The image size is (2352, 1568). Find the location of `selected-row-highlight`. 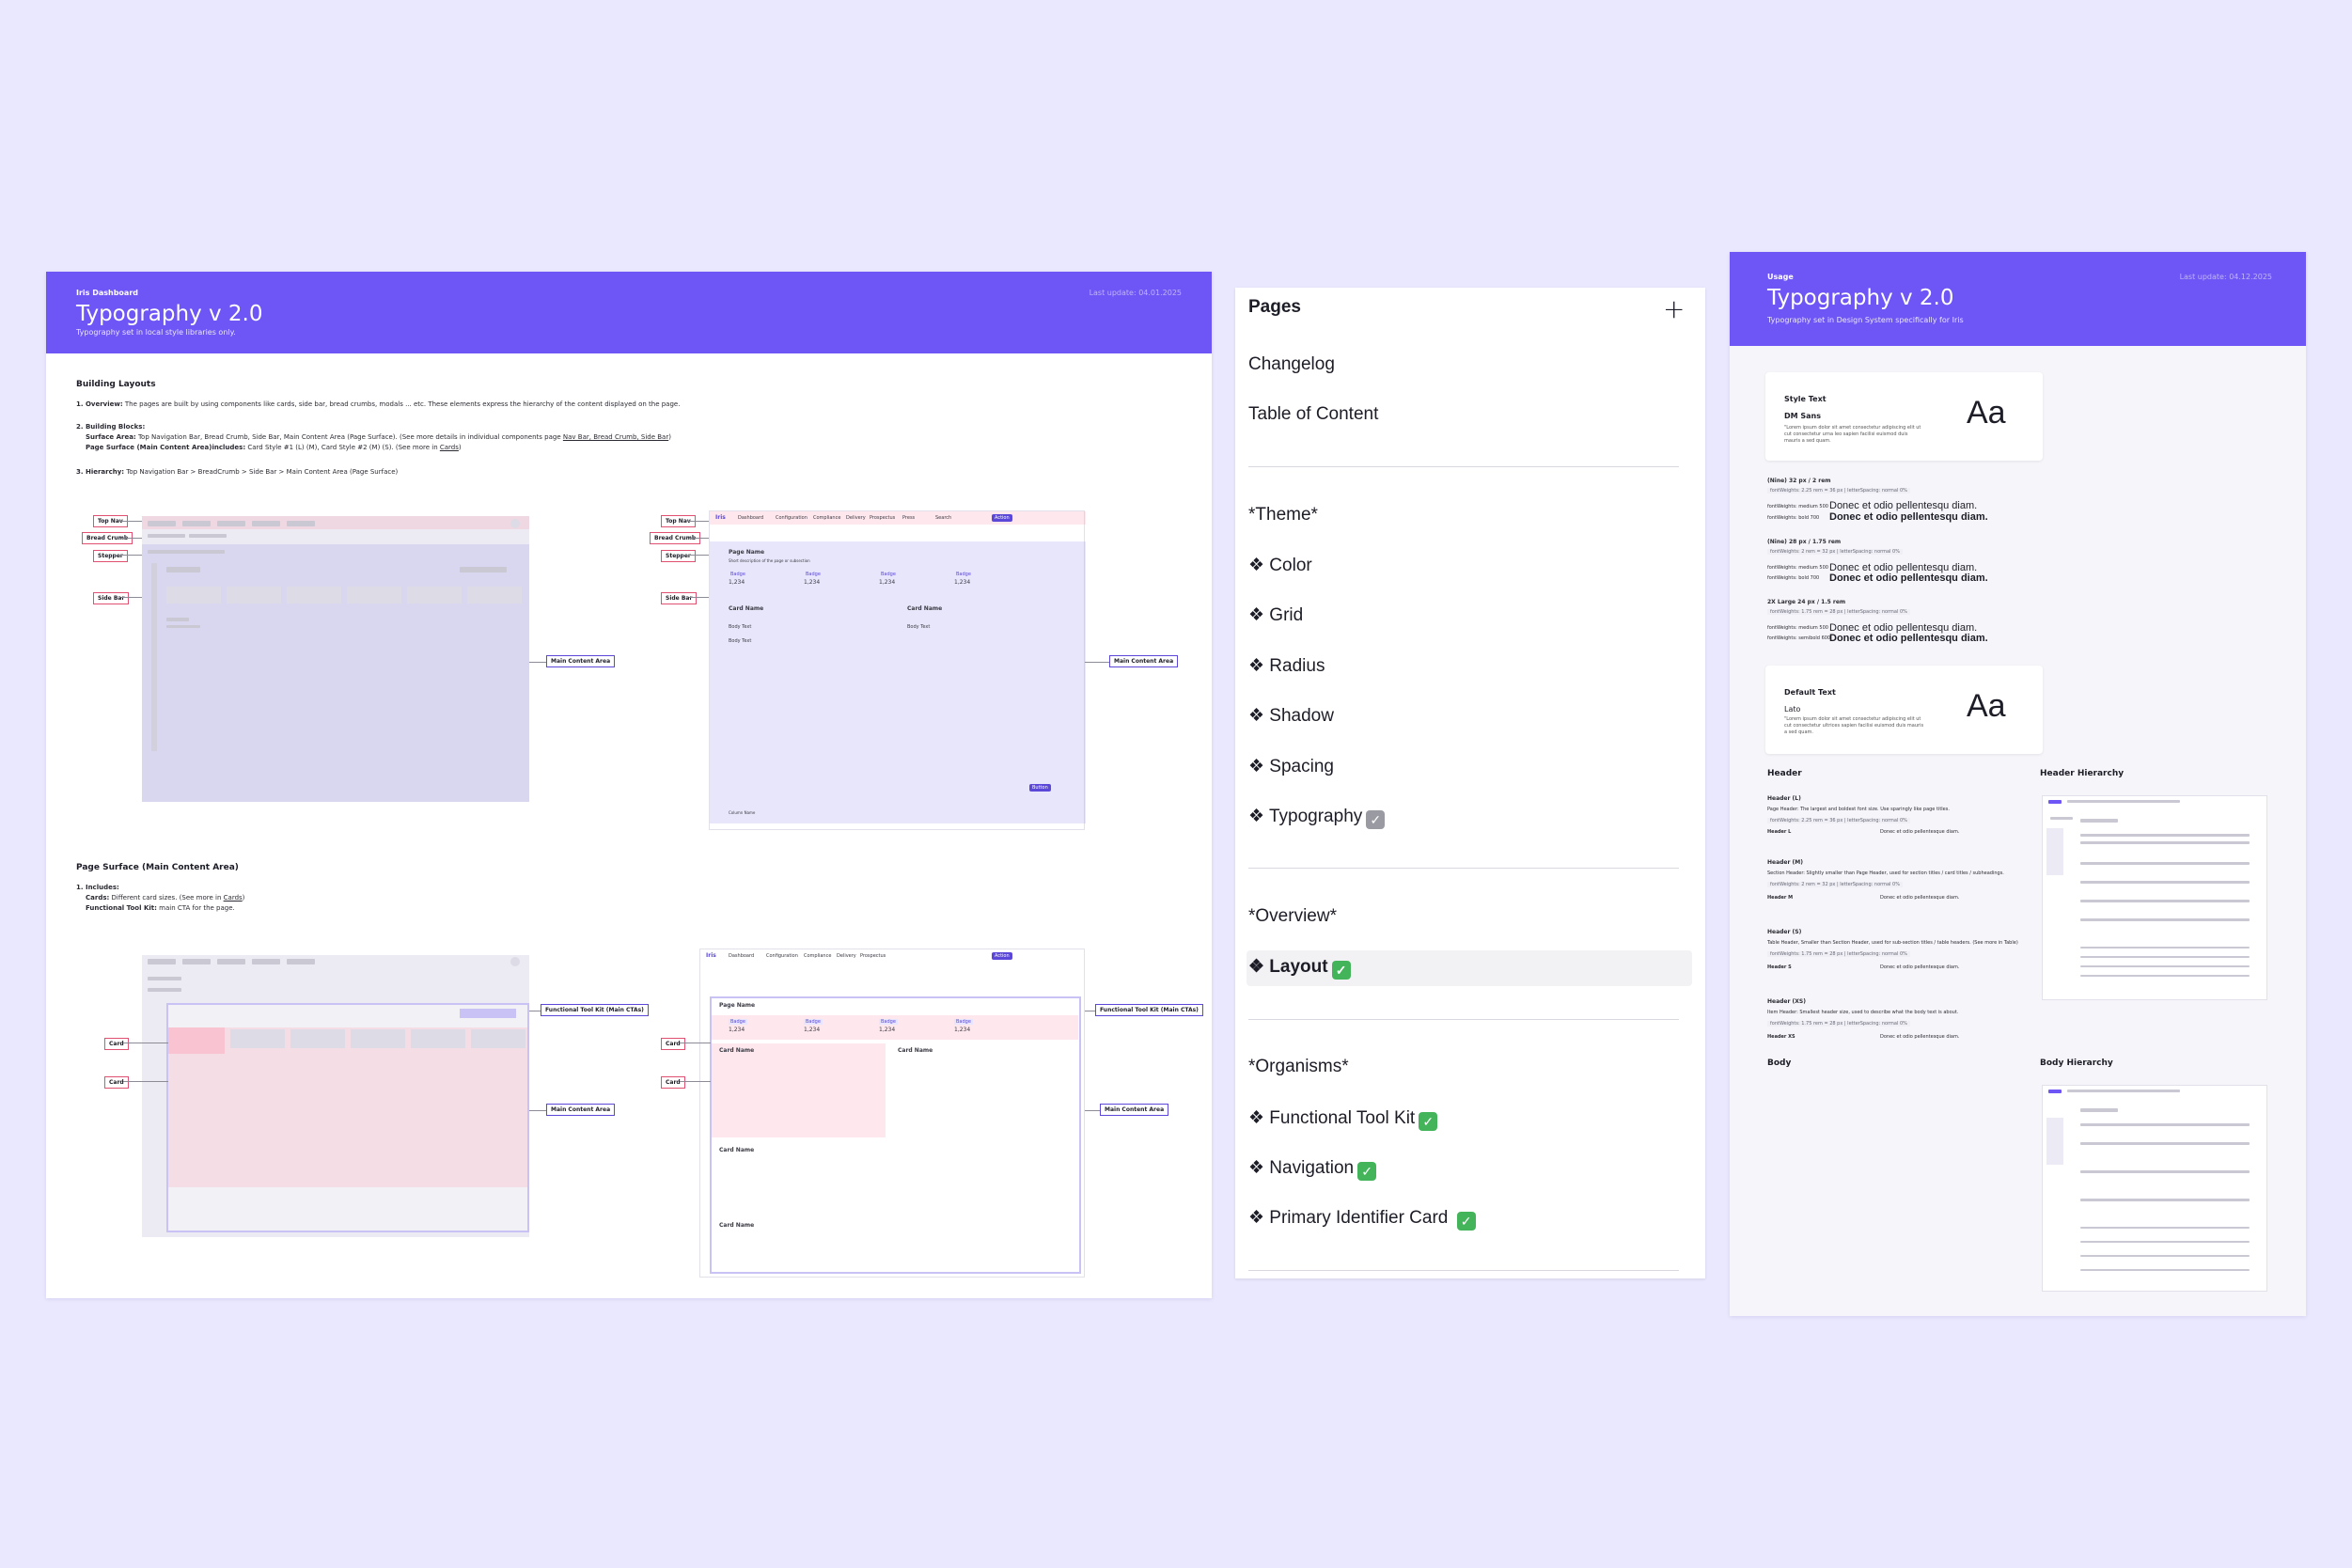

selected-row-highlight is located at coordinates (1469, 968).